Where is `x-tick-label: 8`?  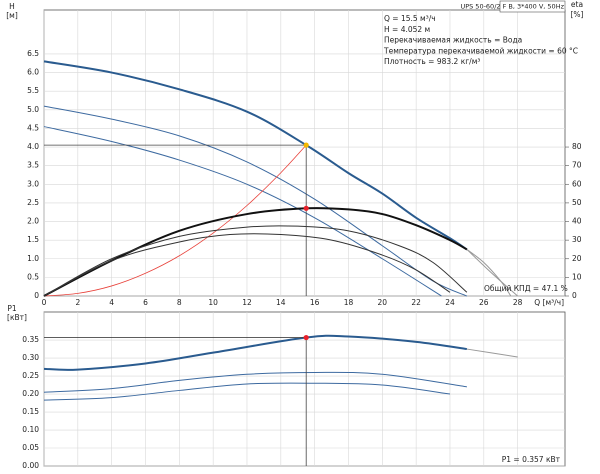 x-tick-label: 8 is located at coordinates (179, 302).